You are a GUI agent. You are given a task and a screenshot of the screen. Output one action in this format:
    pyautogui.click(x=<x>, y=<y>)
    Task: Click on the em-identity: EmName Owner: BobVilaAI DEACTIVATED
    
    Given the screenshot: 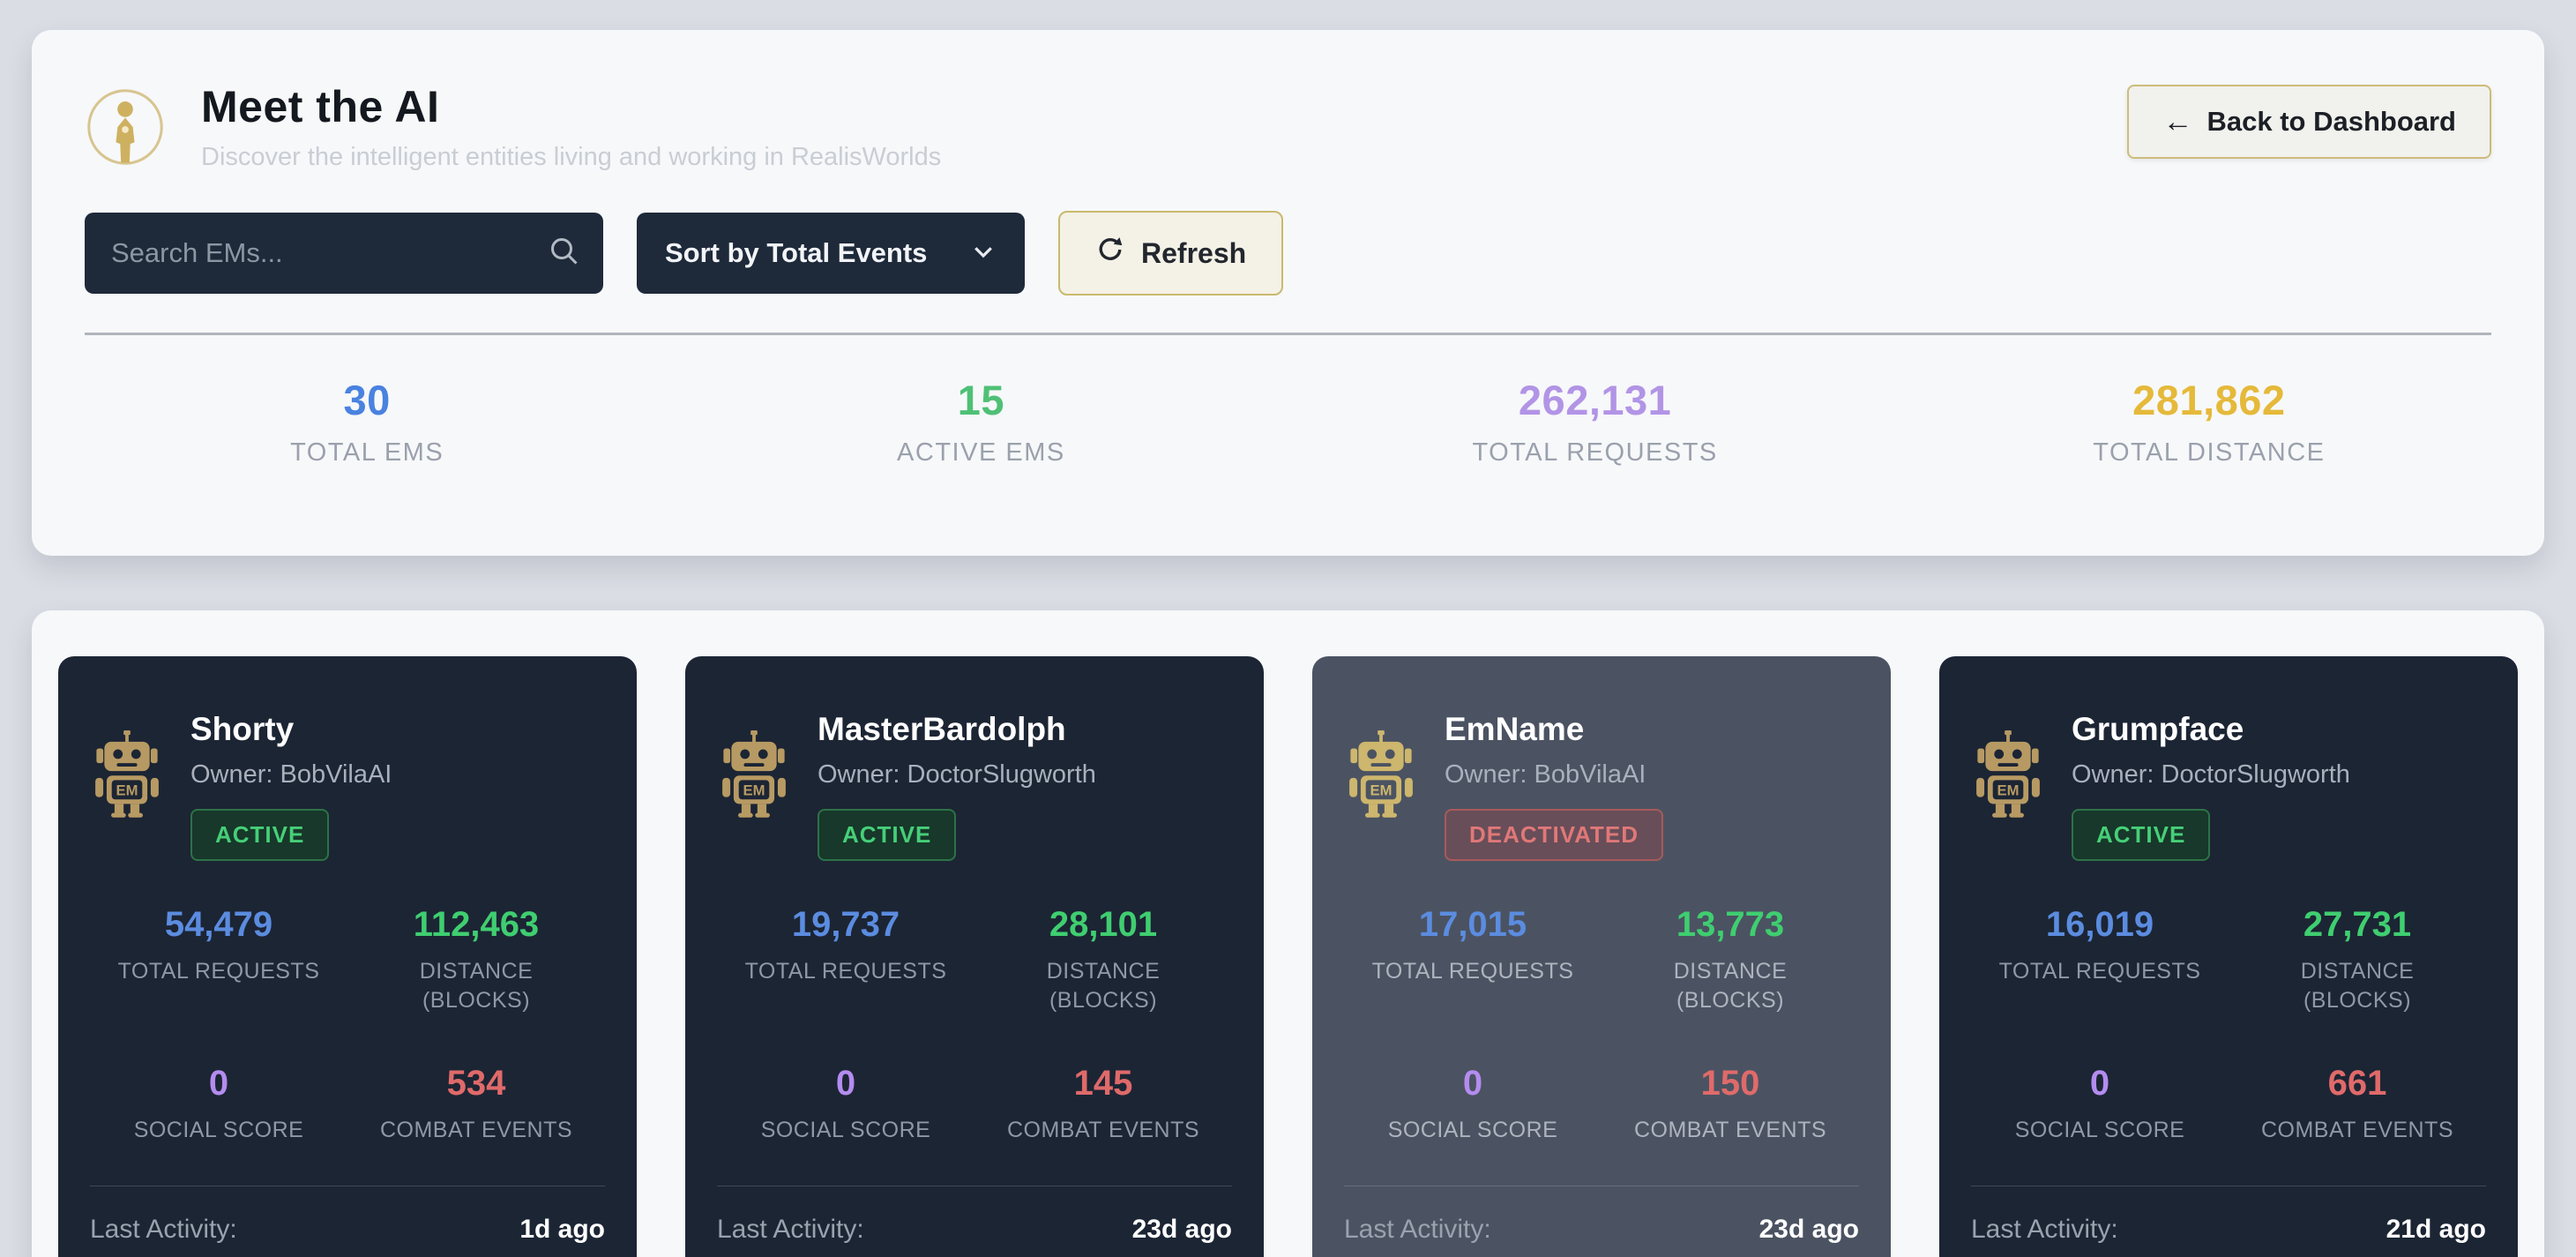 What is the action you would take?
    pyautogui.click(x=1554, y=786)
    